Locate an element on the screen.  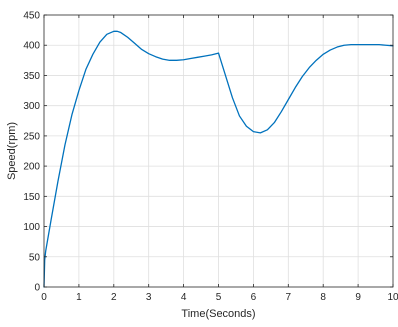
x-tick-label: 1 is located at coordinates (79, 297).